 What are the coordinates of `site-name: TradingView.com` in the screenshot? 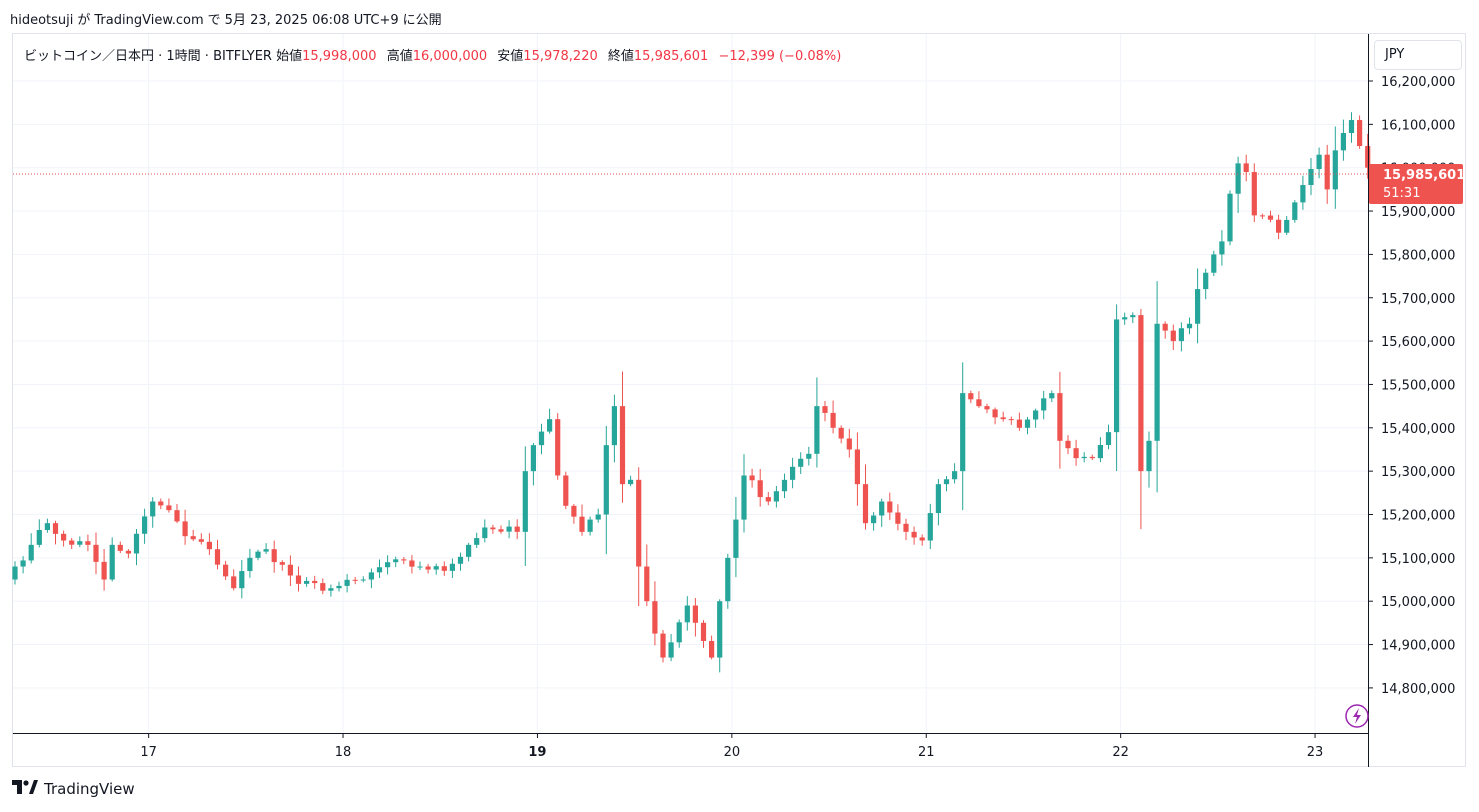 It's located at (149, 20).